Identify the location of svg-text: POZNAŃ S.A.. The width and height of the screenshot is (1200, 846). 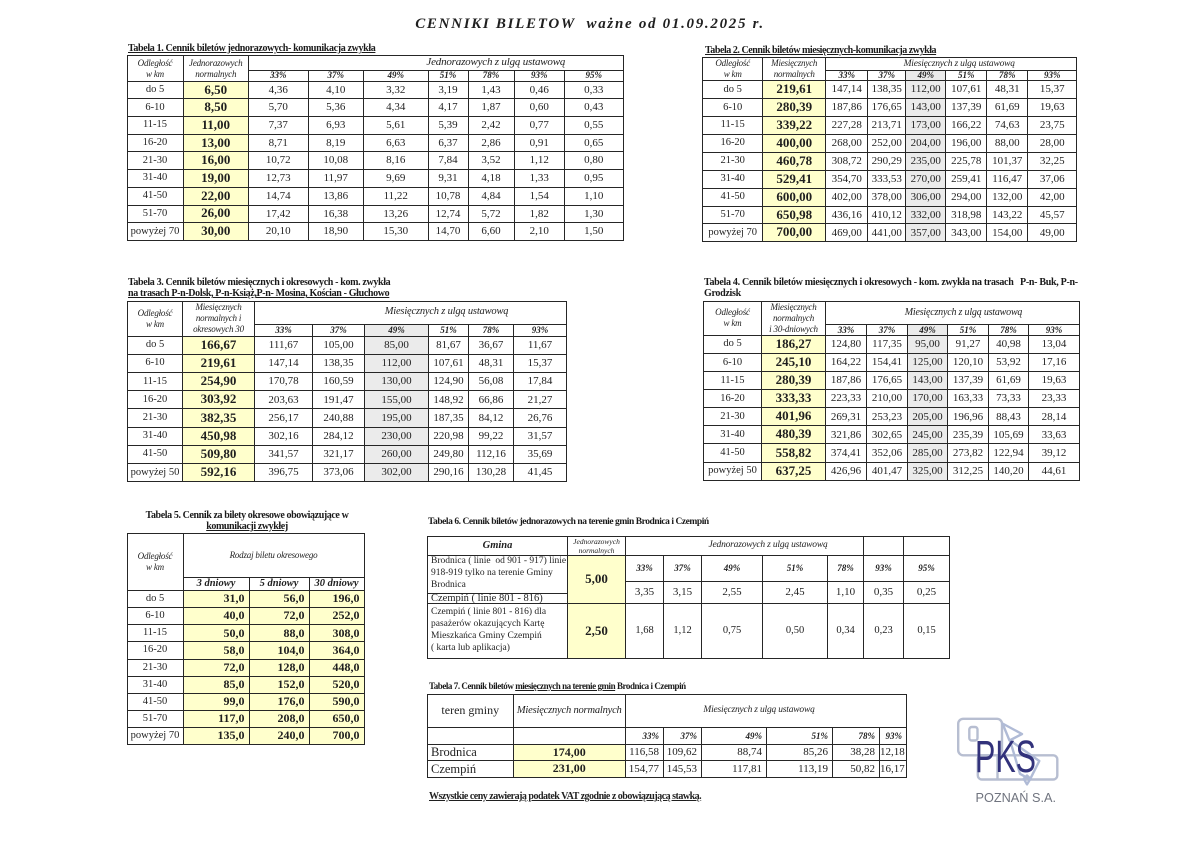
(1016, 797).